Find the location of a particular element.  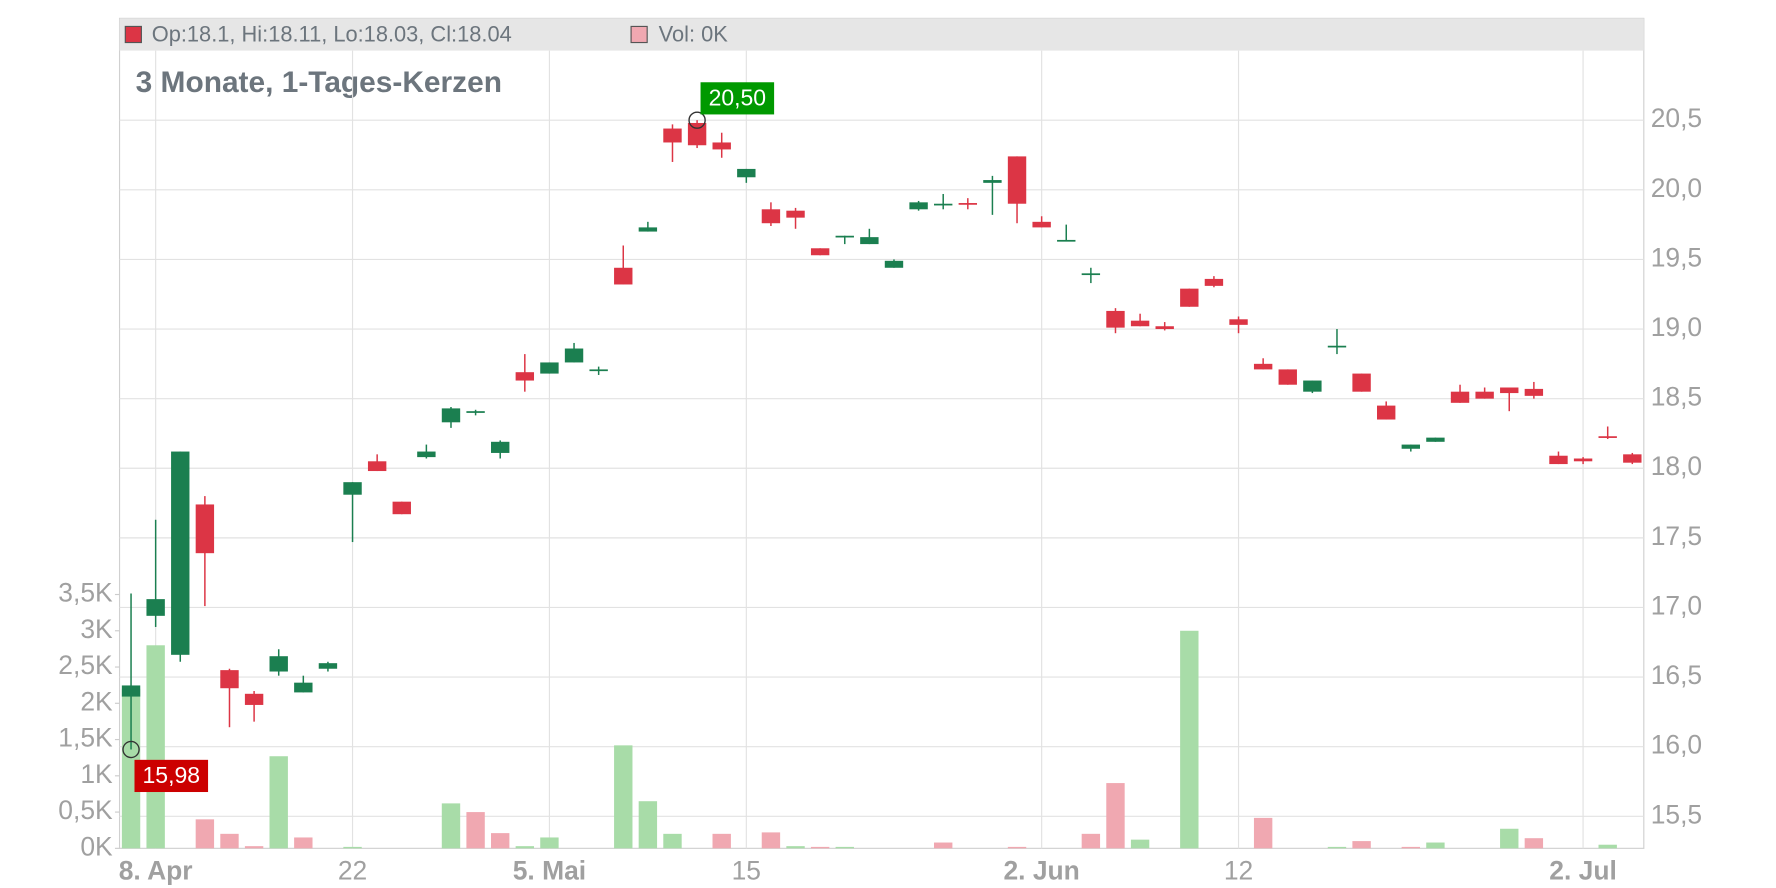

y2-tick-label: 1,5K is located at coordinates (85, 738).